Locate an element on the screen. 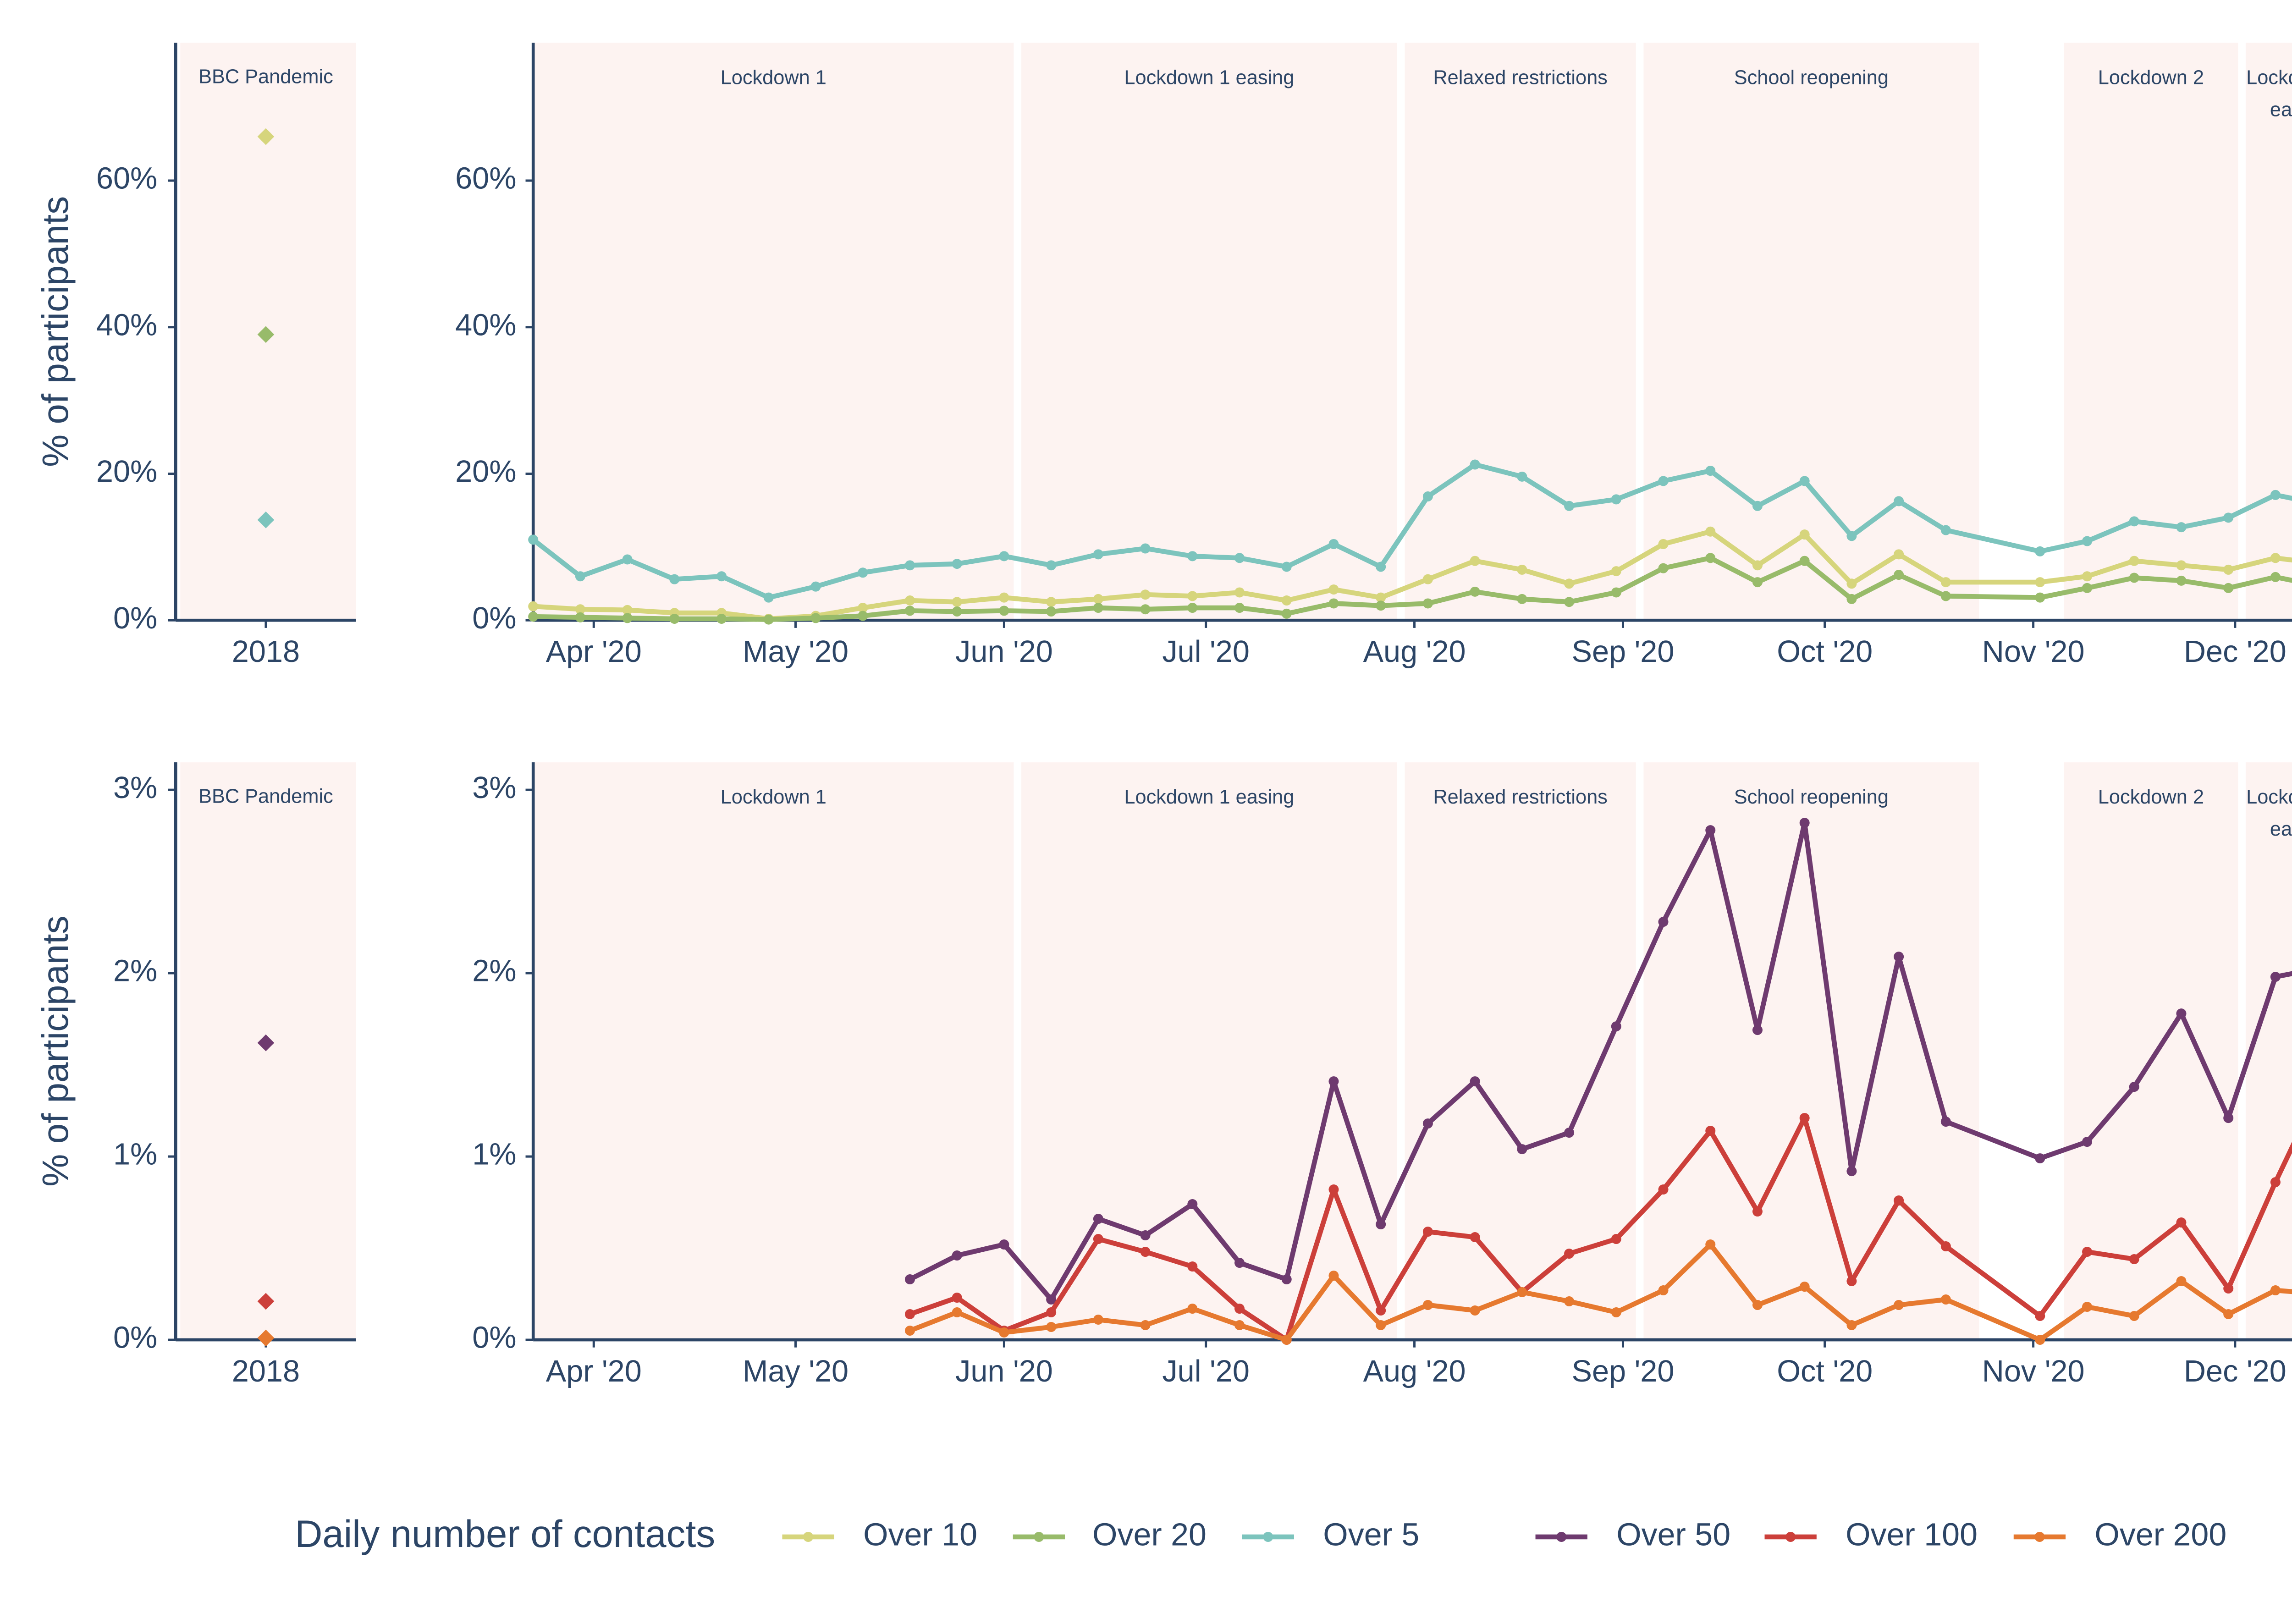  x-tick-label: Jun '20 is located at coordinates (1004, 1371).